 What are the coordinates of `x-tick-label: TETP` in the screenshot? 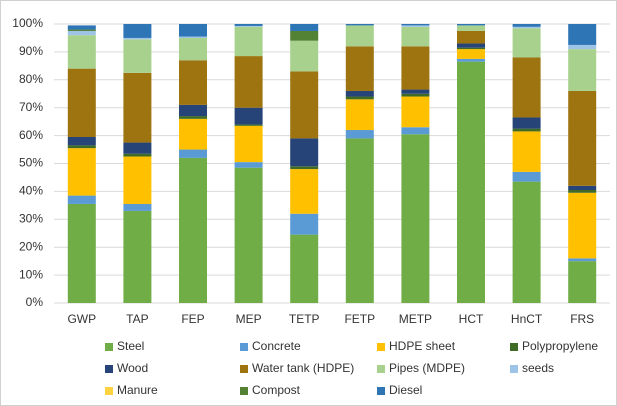 It's located at (304, 319).